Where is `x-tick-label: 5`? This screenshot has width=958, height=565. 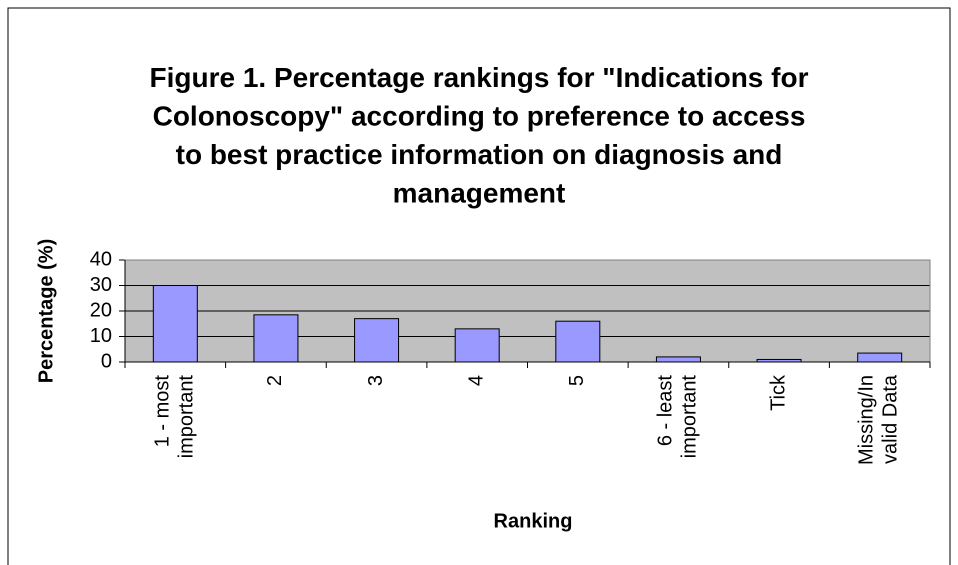 x-tick-label: 5 is located at coordinates (577, 380).